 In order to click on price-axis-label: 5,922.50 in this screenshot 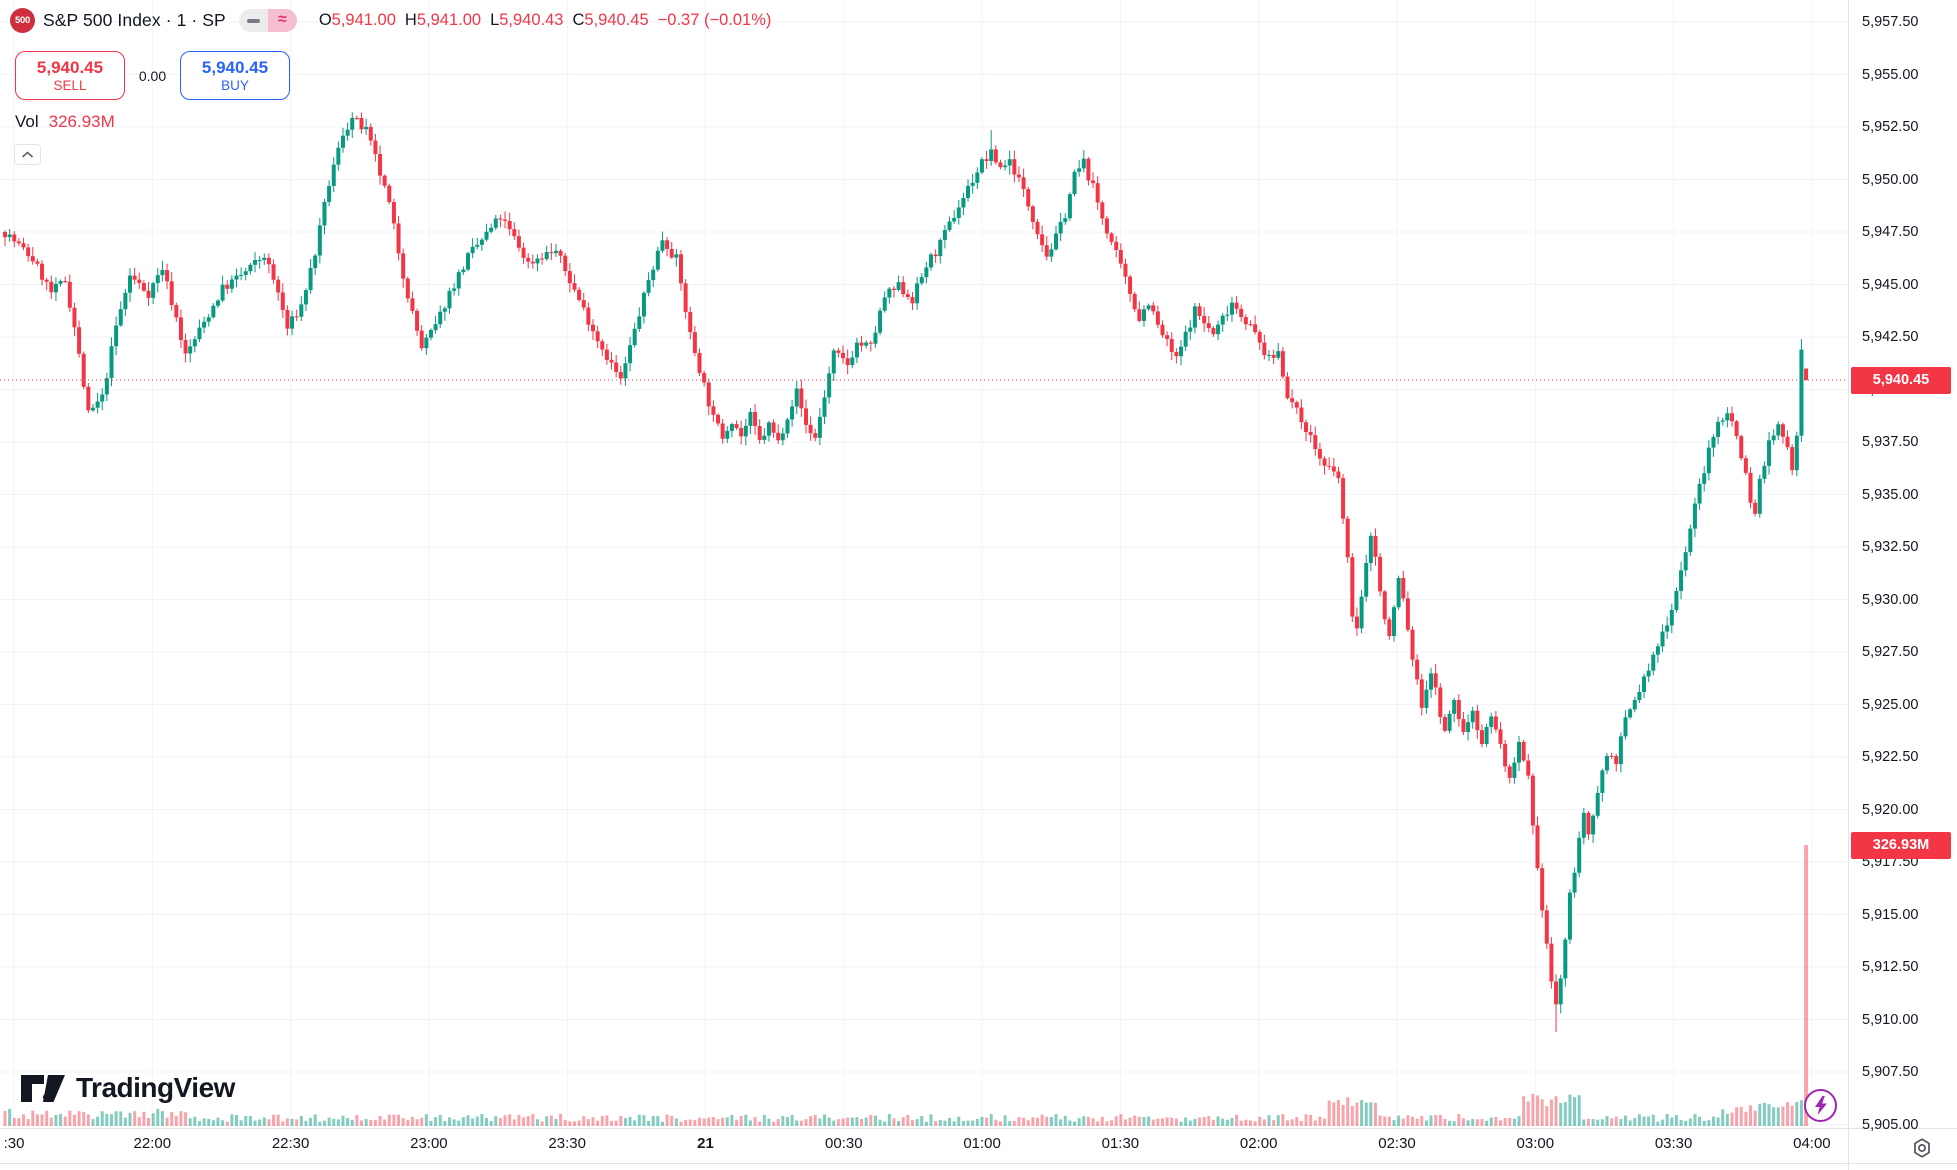, I will do `click(1890, 757)`.